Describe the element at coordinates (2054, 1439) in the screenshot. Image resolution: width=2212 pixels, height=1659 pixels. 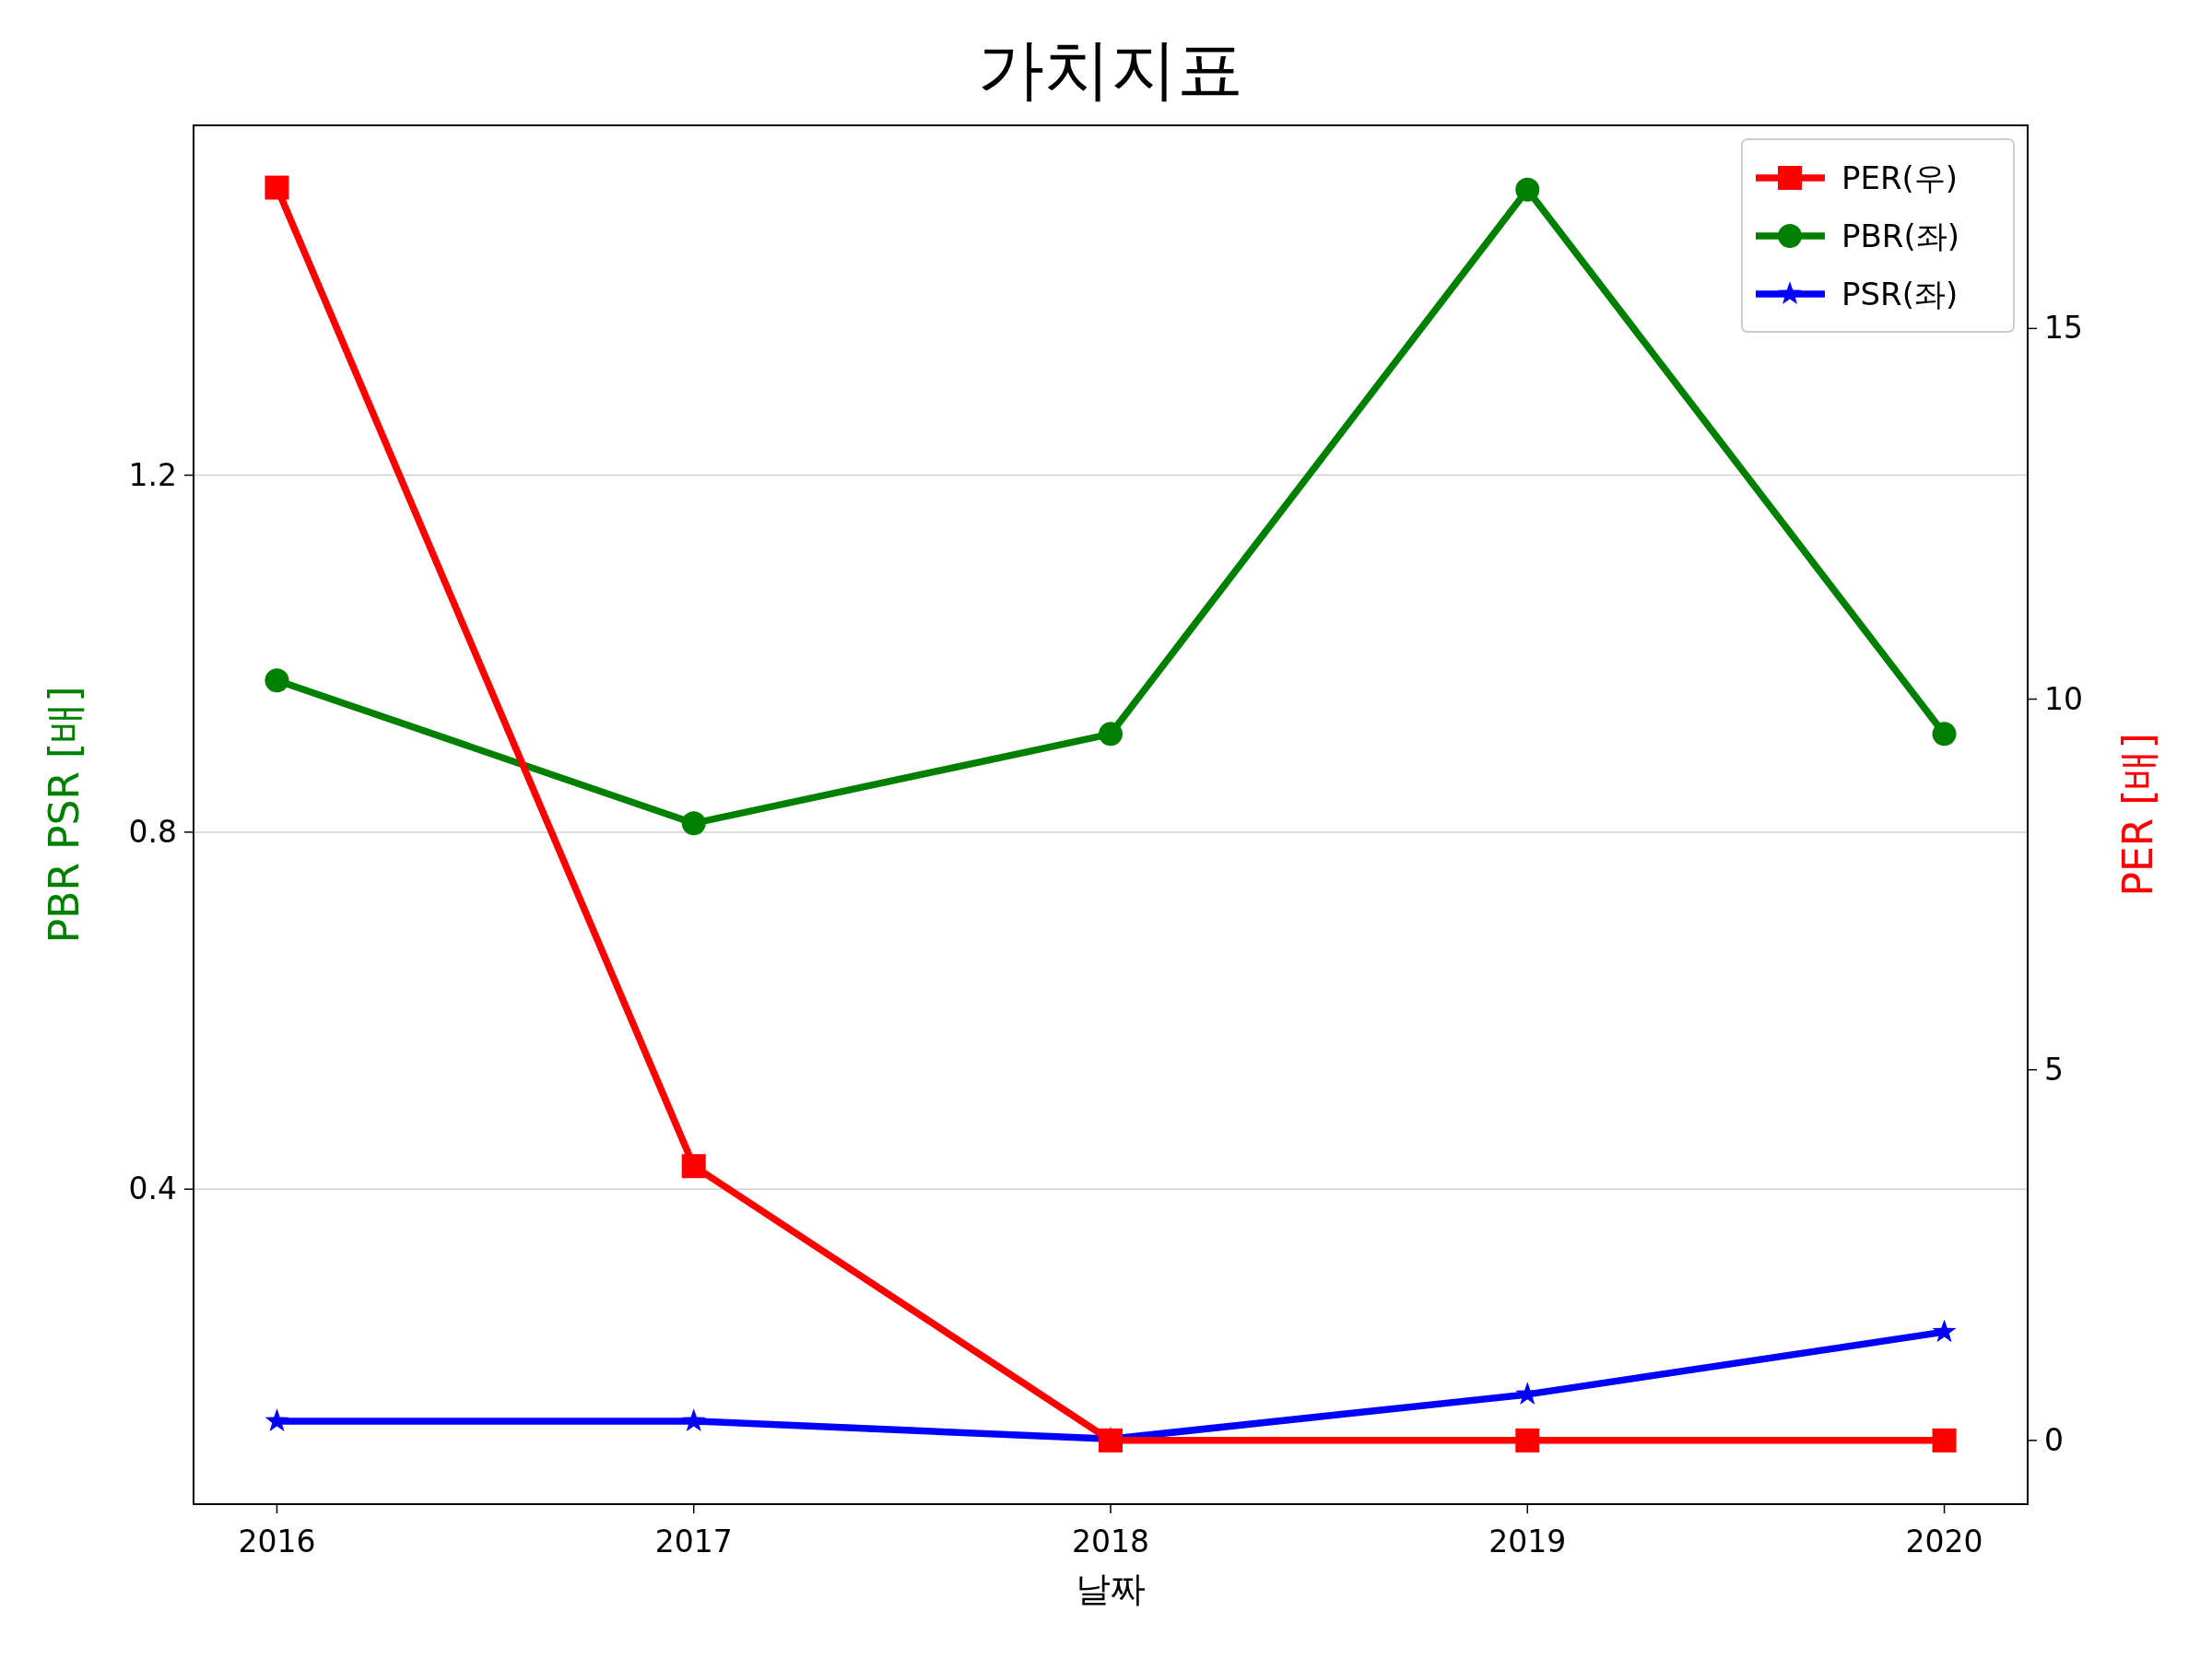
I see `y2-tick-label: 0` at that location.